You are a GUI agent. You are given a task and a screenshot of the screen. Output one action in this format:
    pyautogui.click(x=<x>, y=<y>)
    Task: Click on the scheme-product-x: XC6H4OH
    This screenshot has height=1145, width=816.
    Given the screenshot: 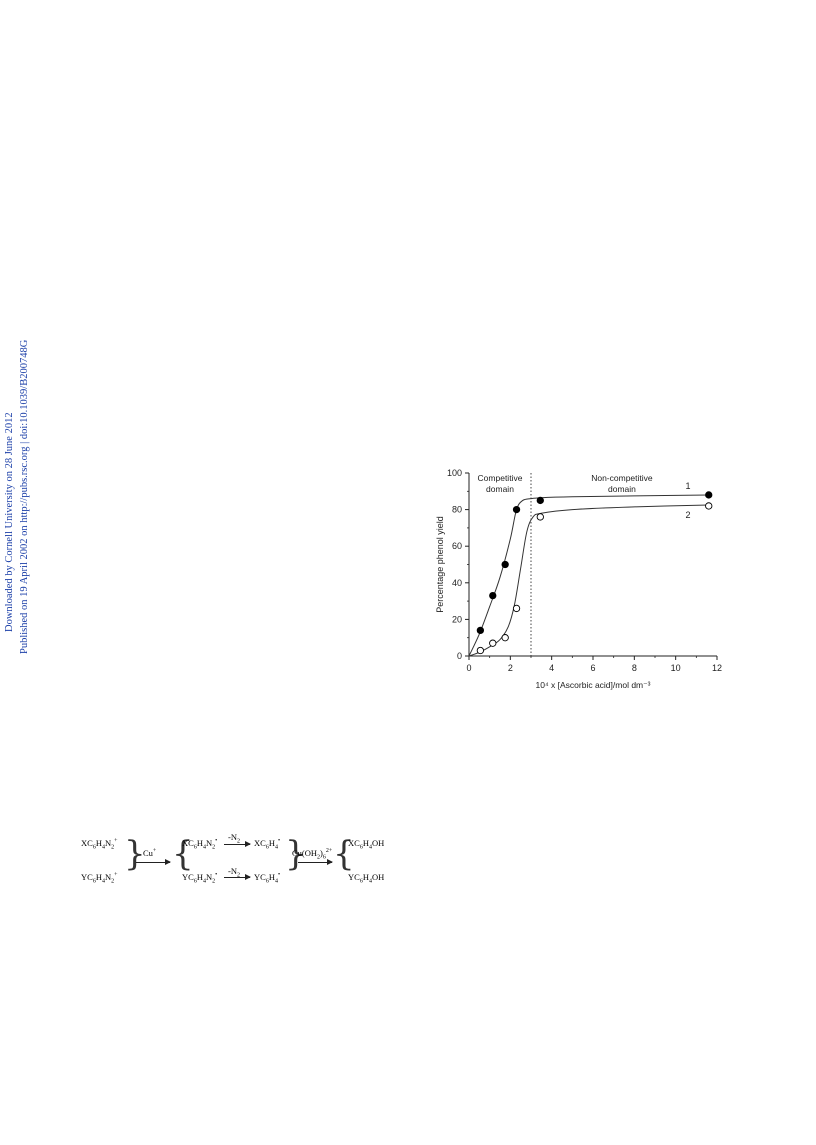 What is the action you would take?
    pyautogui.click(x=366, y=844)
    